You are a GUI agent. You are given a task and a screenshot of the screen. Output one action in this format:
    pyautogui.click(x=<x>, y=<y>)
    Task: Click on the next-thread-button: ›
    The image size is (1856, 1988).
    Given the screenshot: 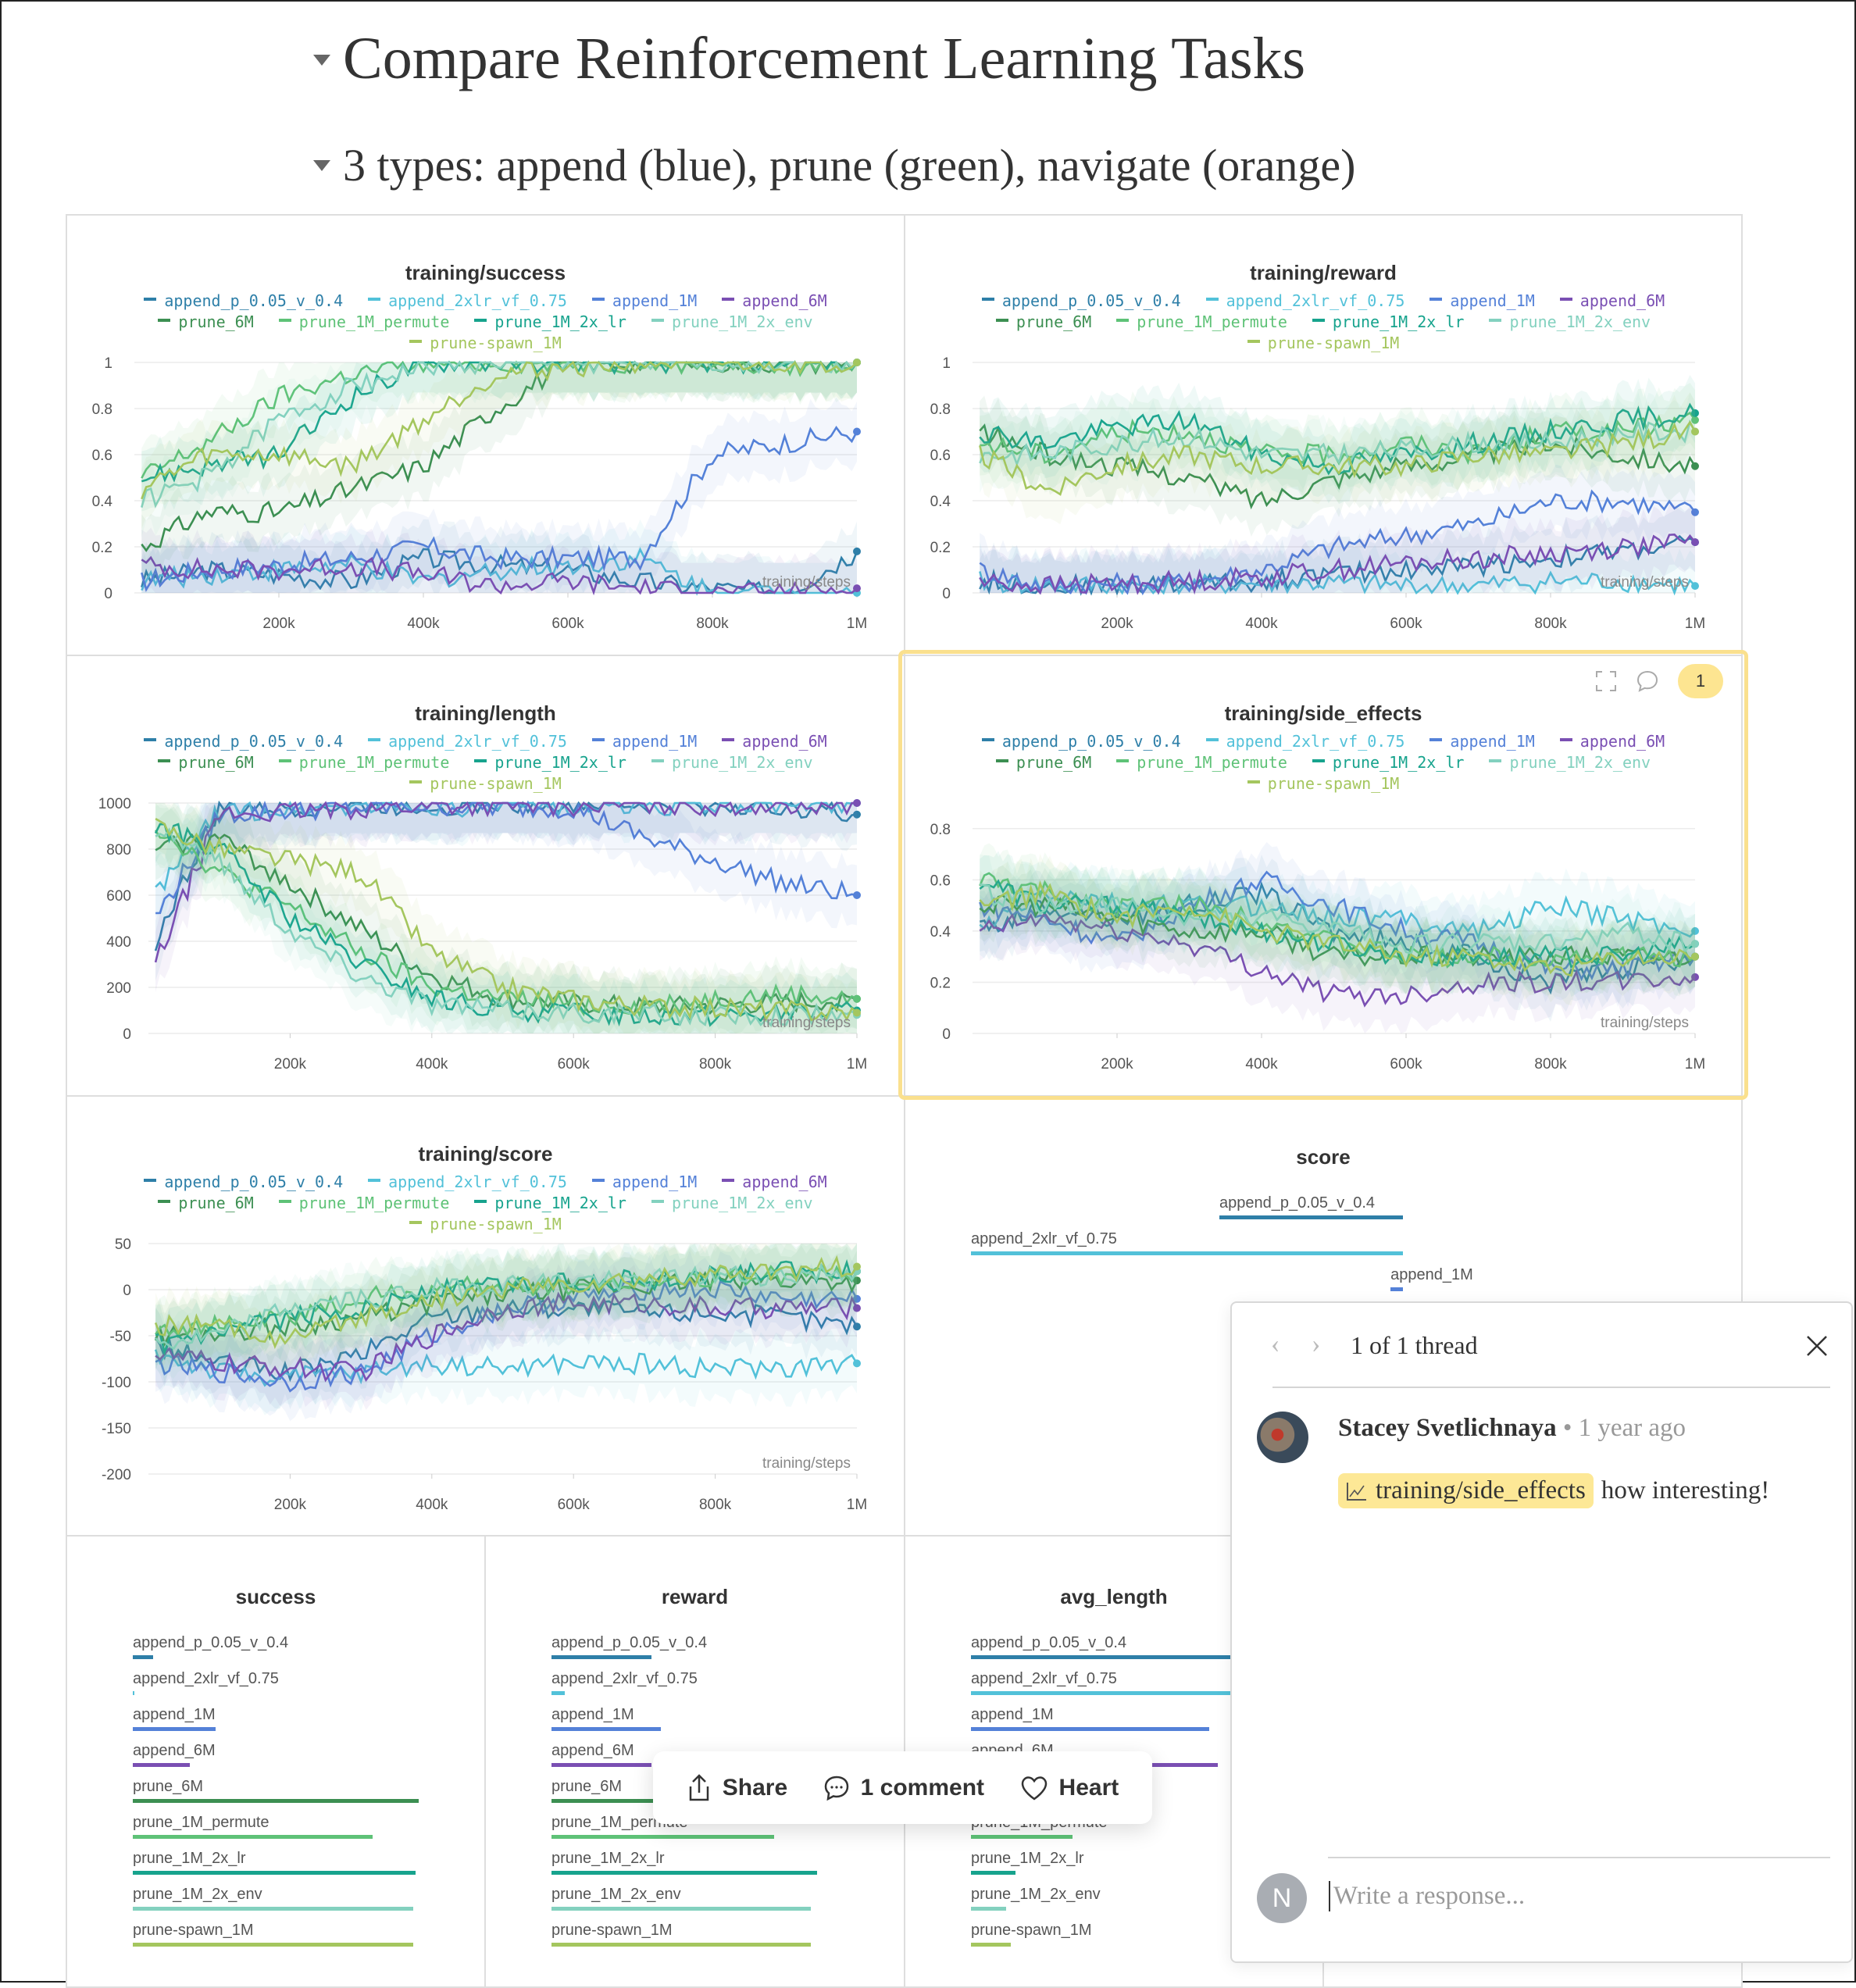 What is the action you would take?
    pyautogui.click(x=1316, y=1343)
    